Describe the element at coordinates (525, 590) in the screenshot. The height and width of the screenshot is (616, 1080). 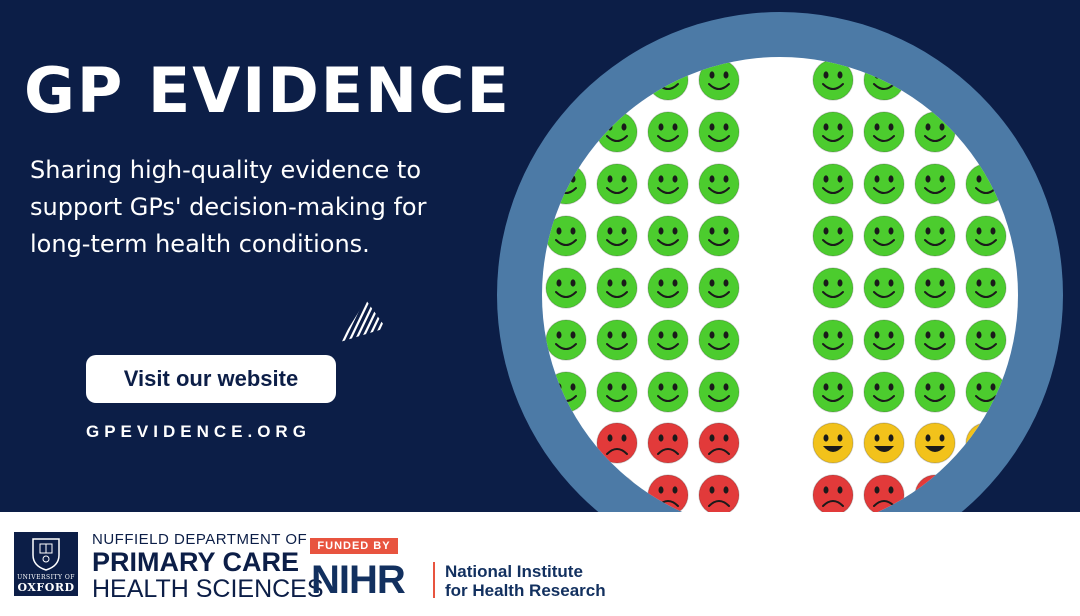
I see `nihr-name-line: for Health Research` at that location.